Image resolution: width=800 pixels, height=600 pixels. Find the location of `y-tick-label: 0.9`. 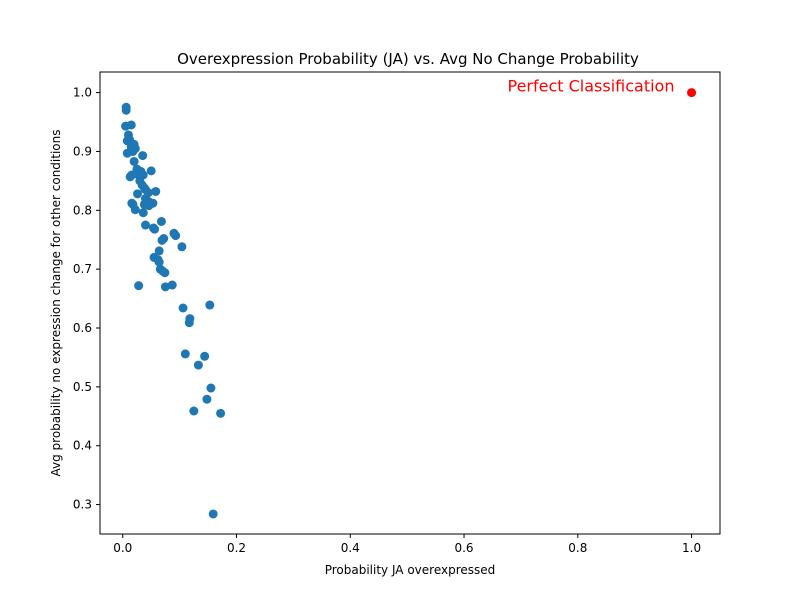

y-tick-label: 0.9 is located at coordinates (82, 151).